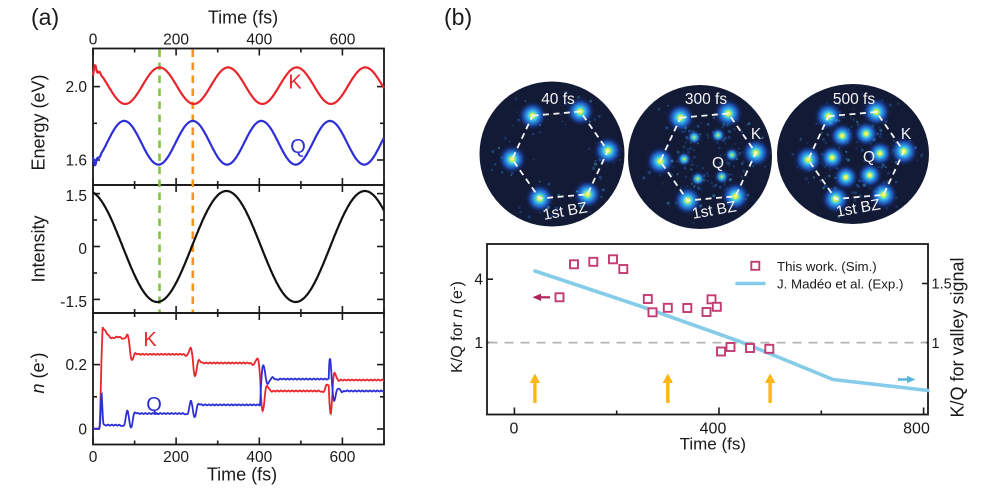 The width and height of the screenshot is (1000, 493). What do you see at coordinates (76, 87) in the screenshot?
I see `svg-text: 2.0` at bounding box center [76, 87].